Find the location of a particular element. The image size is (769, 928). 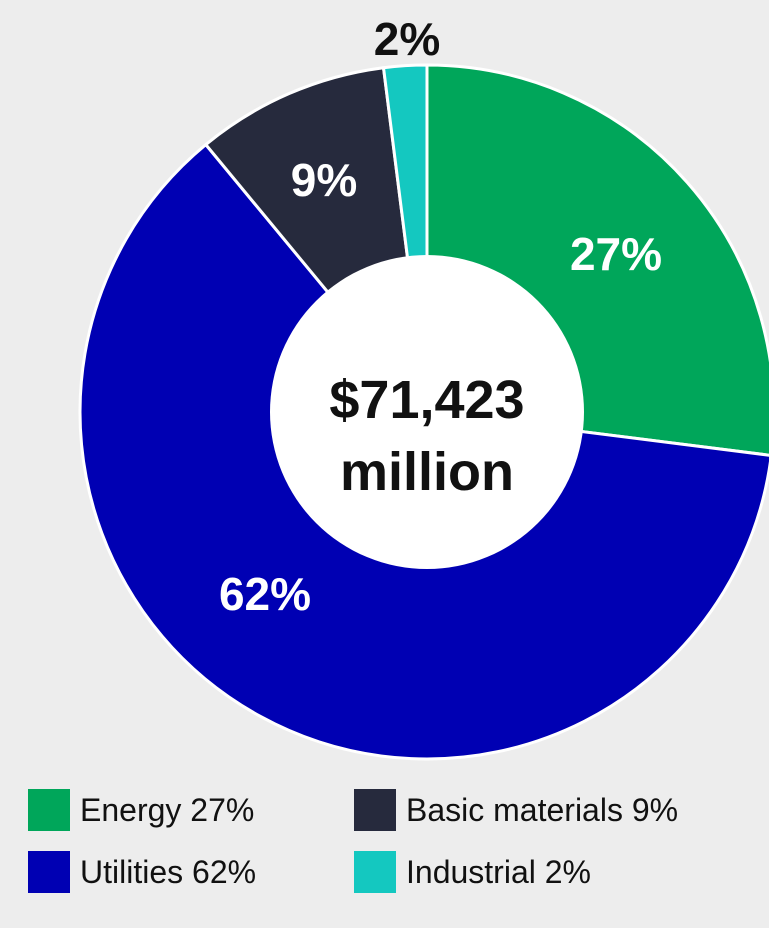

slice-label-industrial: 2% is located at coordinates (407, 39).